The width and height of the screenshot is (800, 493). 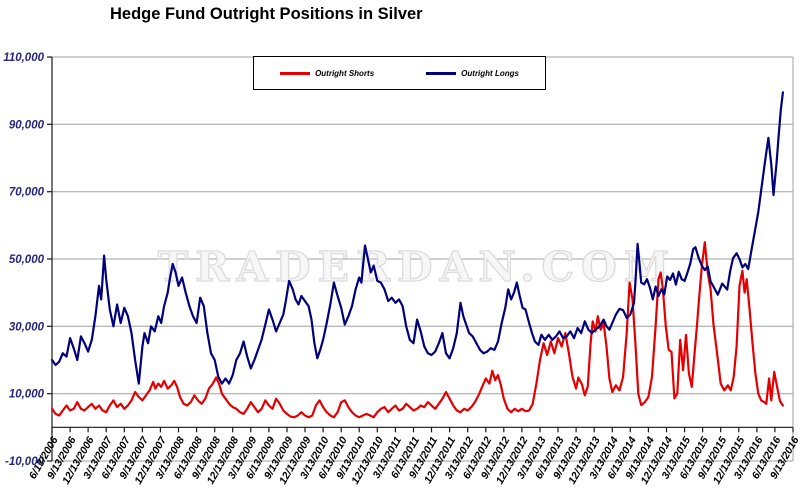 I want to click on legend-entry-longs: Outright Longs, so click(x=472, y=73).